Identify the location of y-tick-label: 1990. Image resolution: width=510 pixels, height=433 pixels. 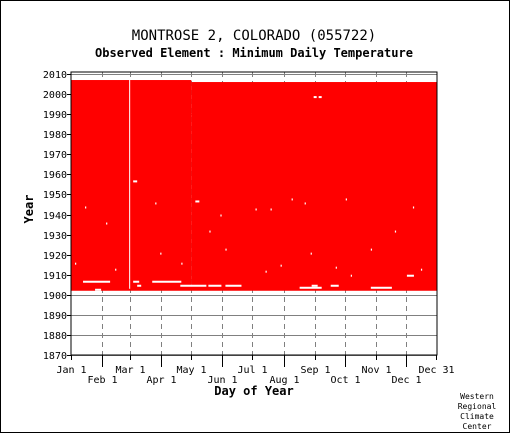
(55, 115).